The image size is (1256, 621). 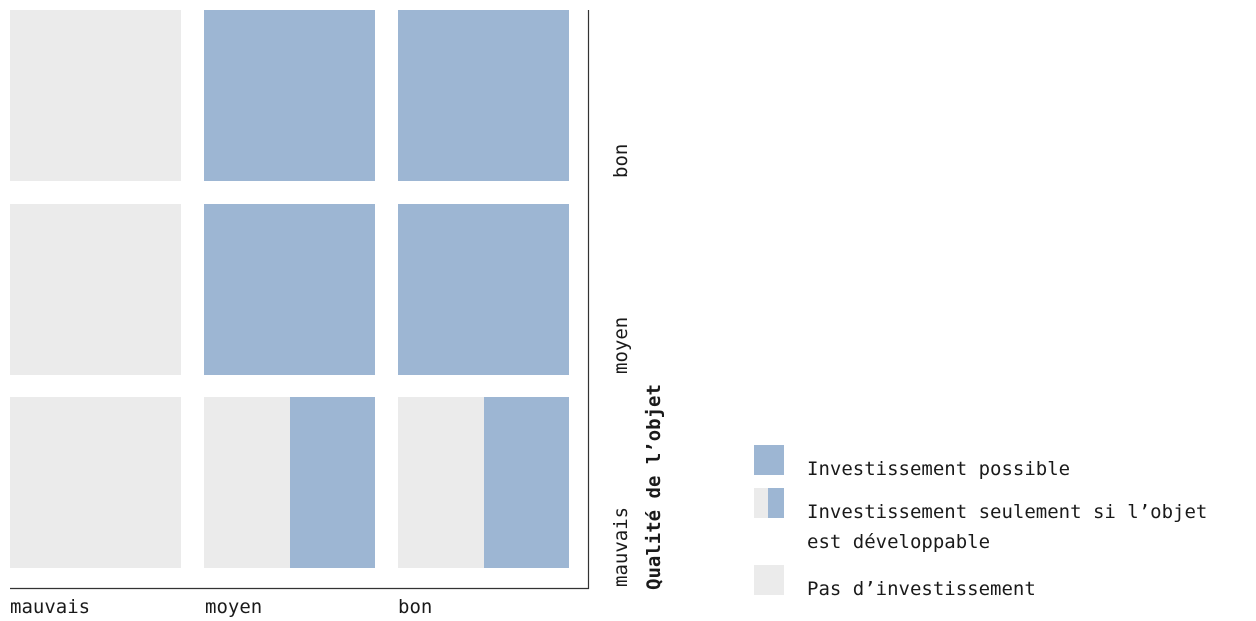 What do you see at coordinates (95, 95) in the screenshot?
I see `cell-mauvais-bon` at bounding box center [95, 95].